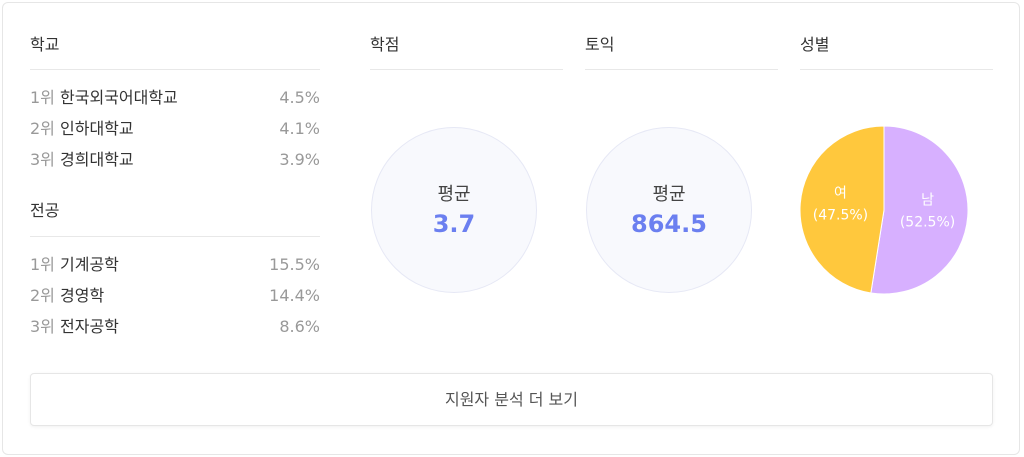  Describe the element at coordinates (89, 264) in the screenshot. I see `major-name: 기계공학` at that location.